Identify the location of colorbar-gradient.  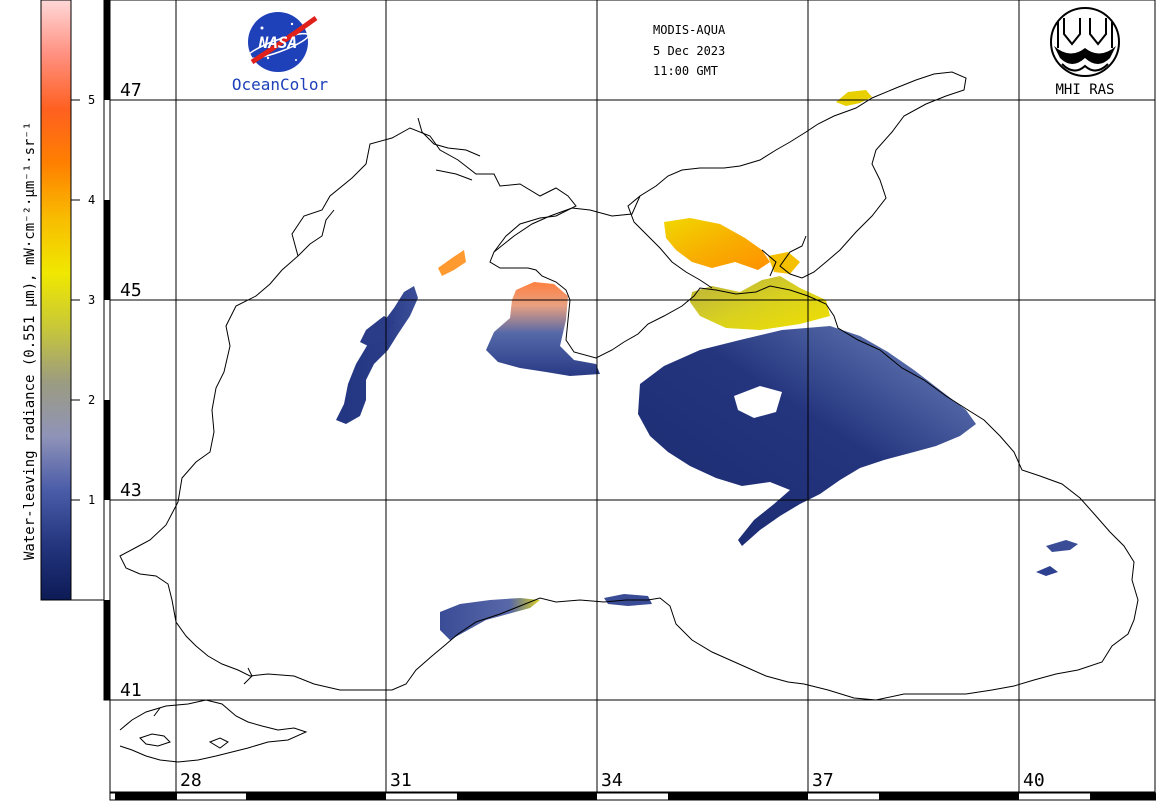
(56, 300).